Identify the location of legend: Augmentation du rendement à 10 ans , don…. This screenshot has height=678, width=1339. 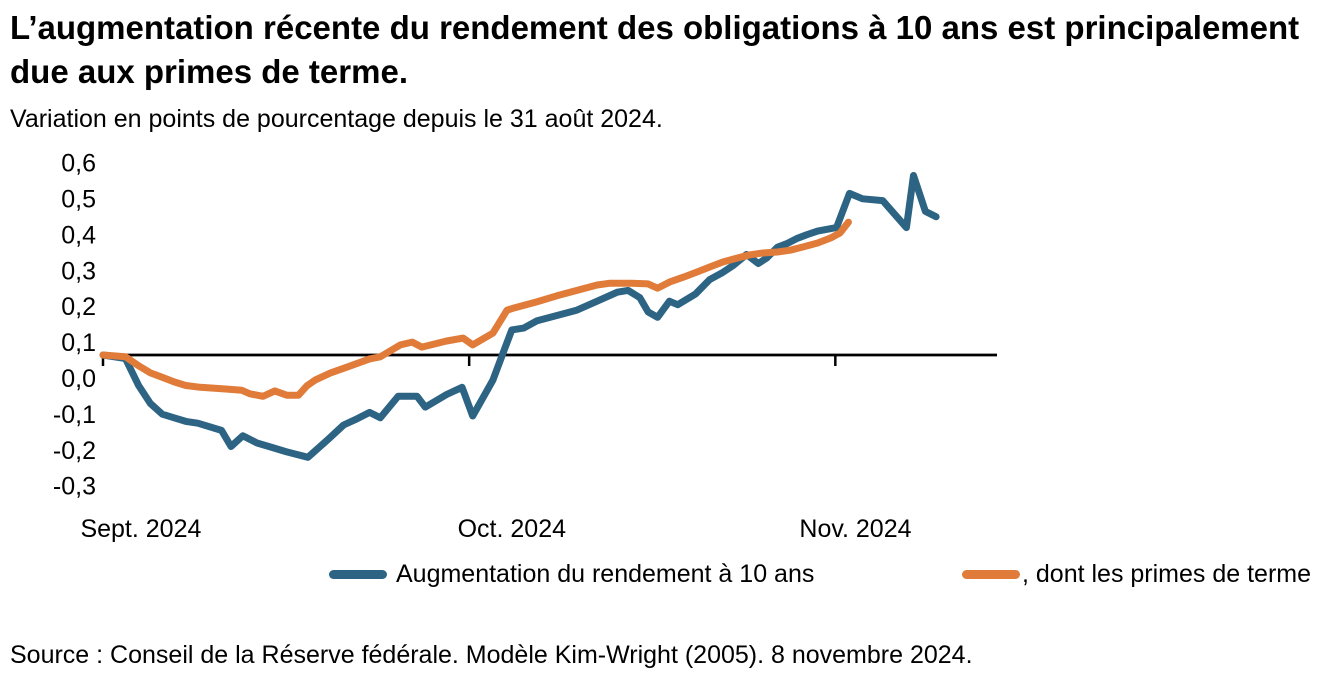
(669, 576).